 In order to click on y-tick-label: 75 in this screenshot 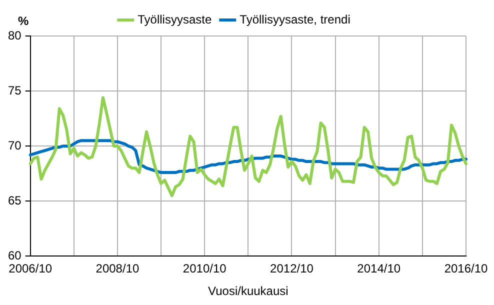, I will do `click(15, 90)`.